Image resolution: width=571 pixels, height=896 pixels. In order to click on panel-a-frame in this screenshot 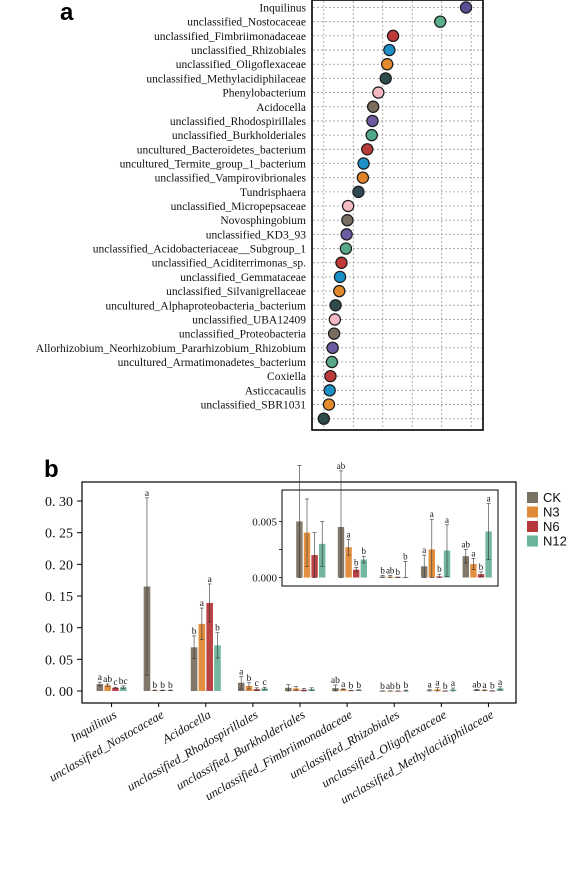, I will do `click(397, 215)`.